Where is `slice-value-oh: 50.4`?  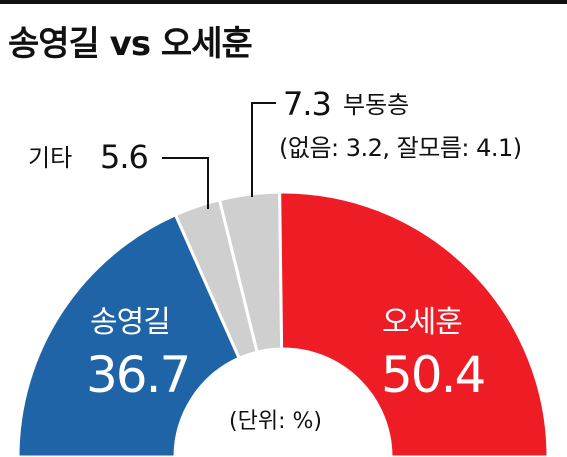
slice-value-oh: 50.4 is located at coordinates (433, 375).